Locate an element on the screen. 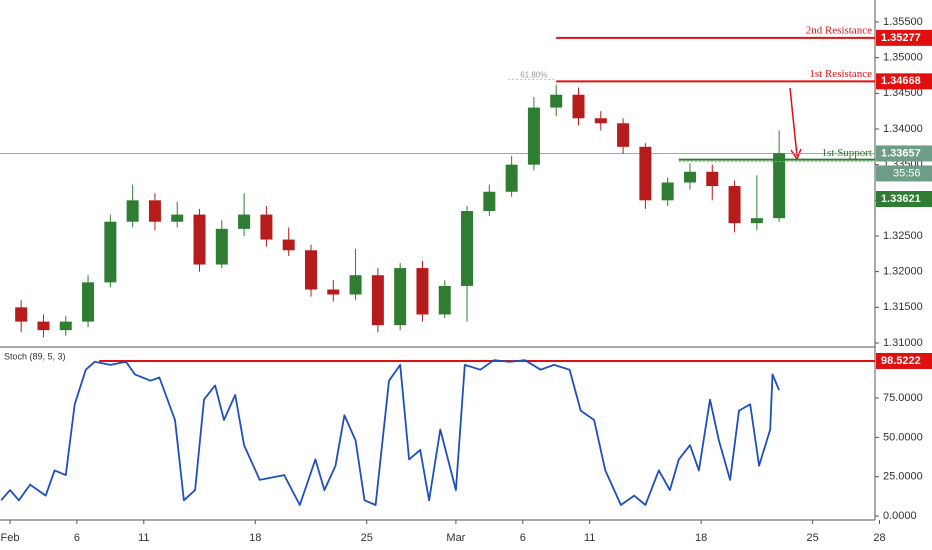 This screenshot has width=932, height=550. countdown-box is located at coordinates (904, 173).